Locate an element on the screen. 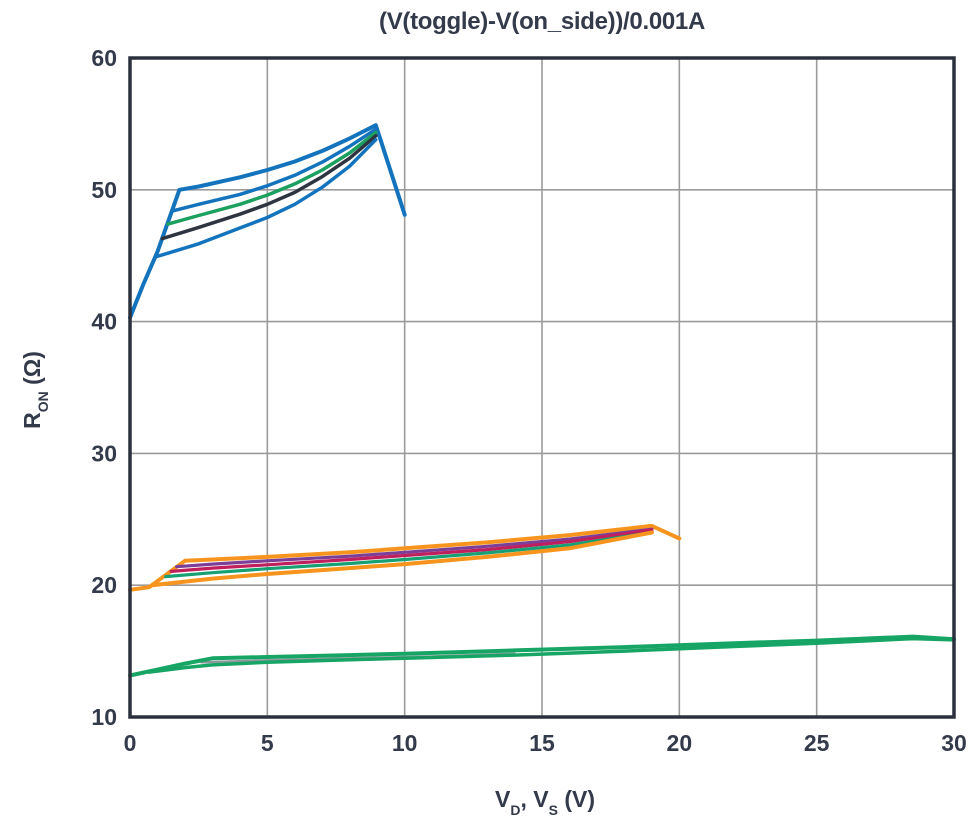 This screenshot has width=976, height=837. y-tick-label: 60 is located at coordinates (104, 58).